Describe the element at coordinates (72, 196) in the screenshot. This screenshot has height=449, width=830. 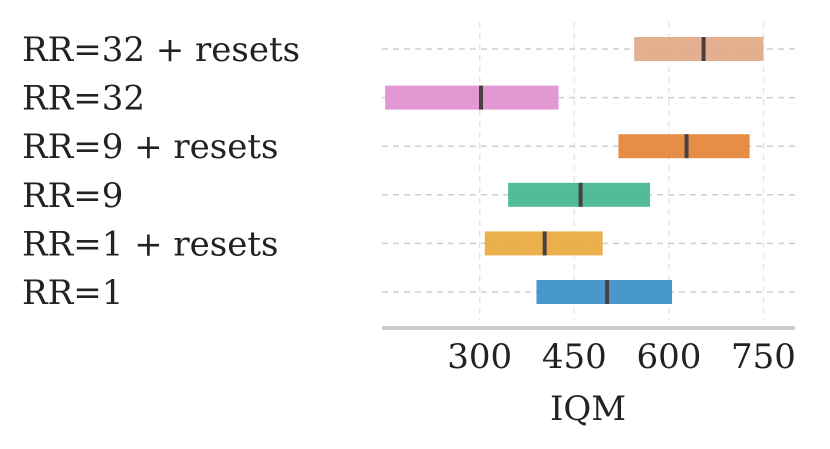
I see `category-label: RR=9` at that location.